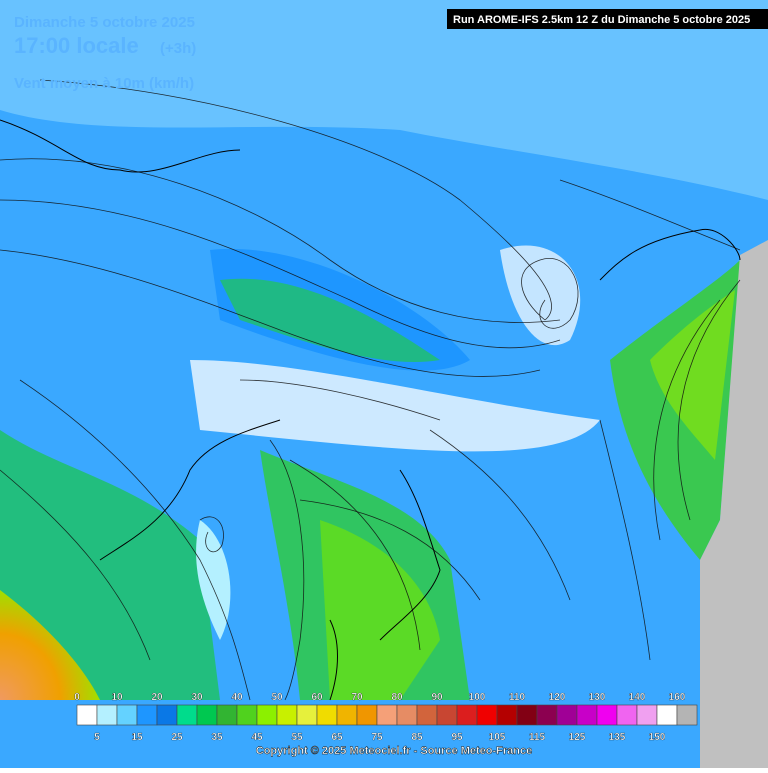 The image size is (768, 773). Describe the element at coordinates (597, 697) in the screenshot. I see `legend-label: 130` at that location.